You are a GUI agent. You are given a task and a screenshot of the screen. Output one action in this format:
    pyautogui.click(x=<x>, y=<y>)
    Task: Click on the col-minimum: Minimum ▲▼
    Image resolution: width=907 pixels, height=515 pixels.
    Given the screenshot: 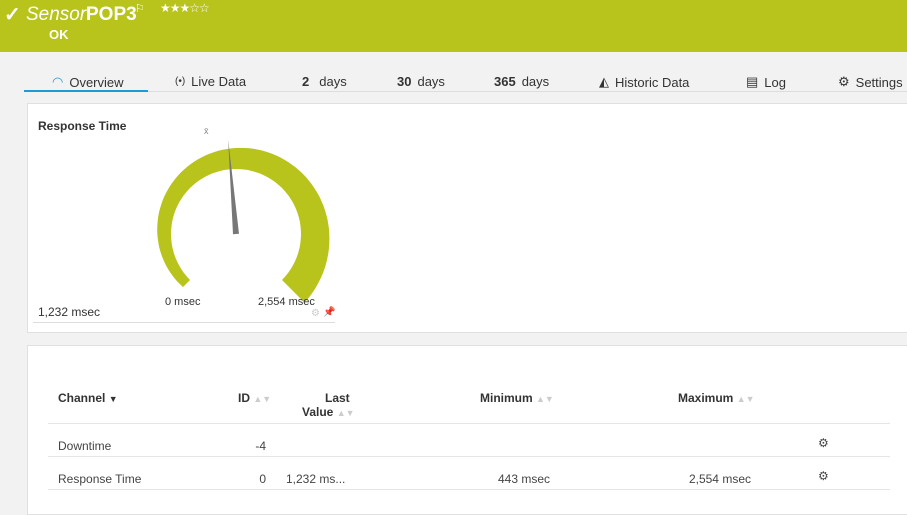 What is the action you would take?
    pyautogui.click(x=517, y=398)
    